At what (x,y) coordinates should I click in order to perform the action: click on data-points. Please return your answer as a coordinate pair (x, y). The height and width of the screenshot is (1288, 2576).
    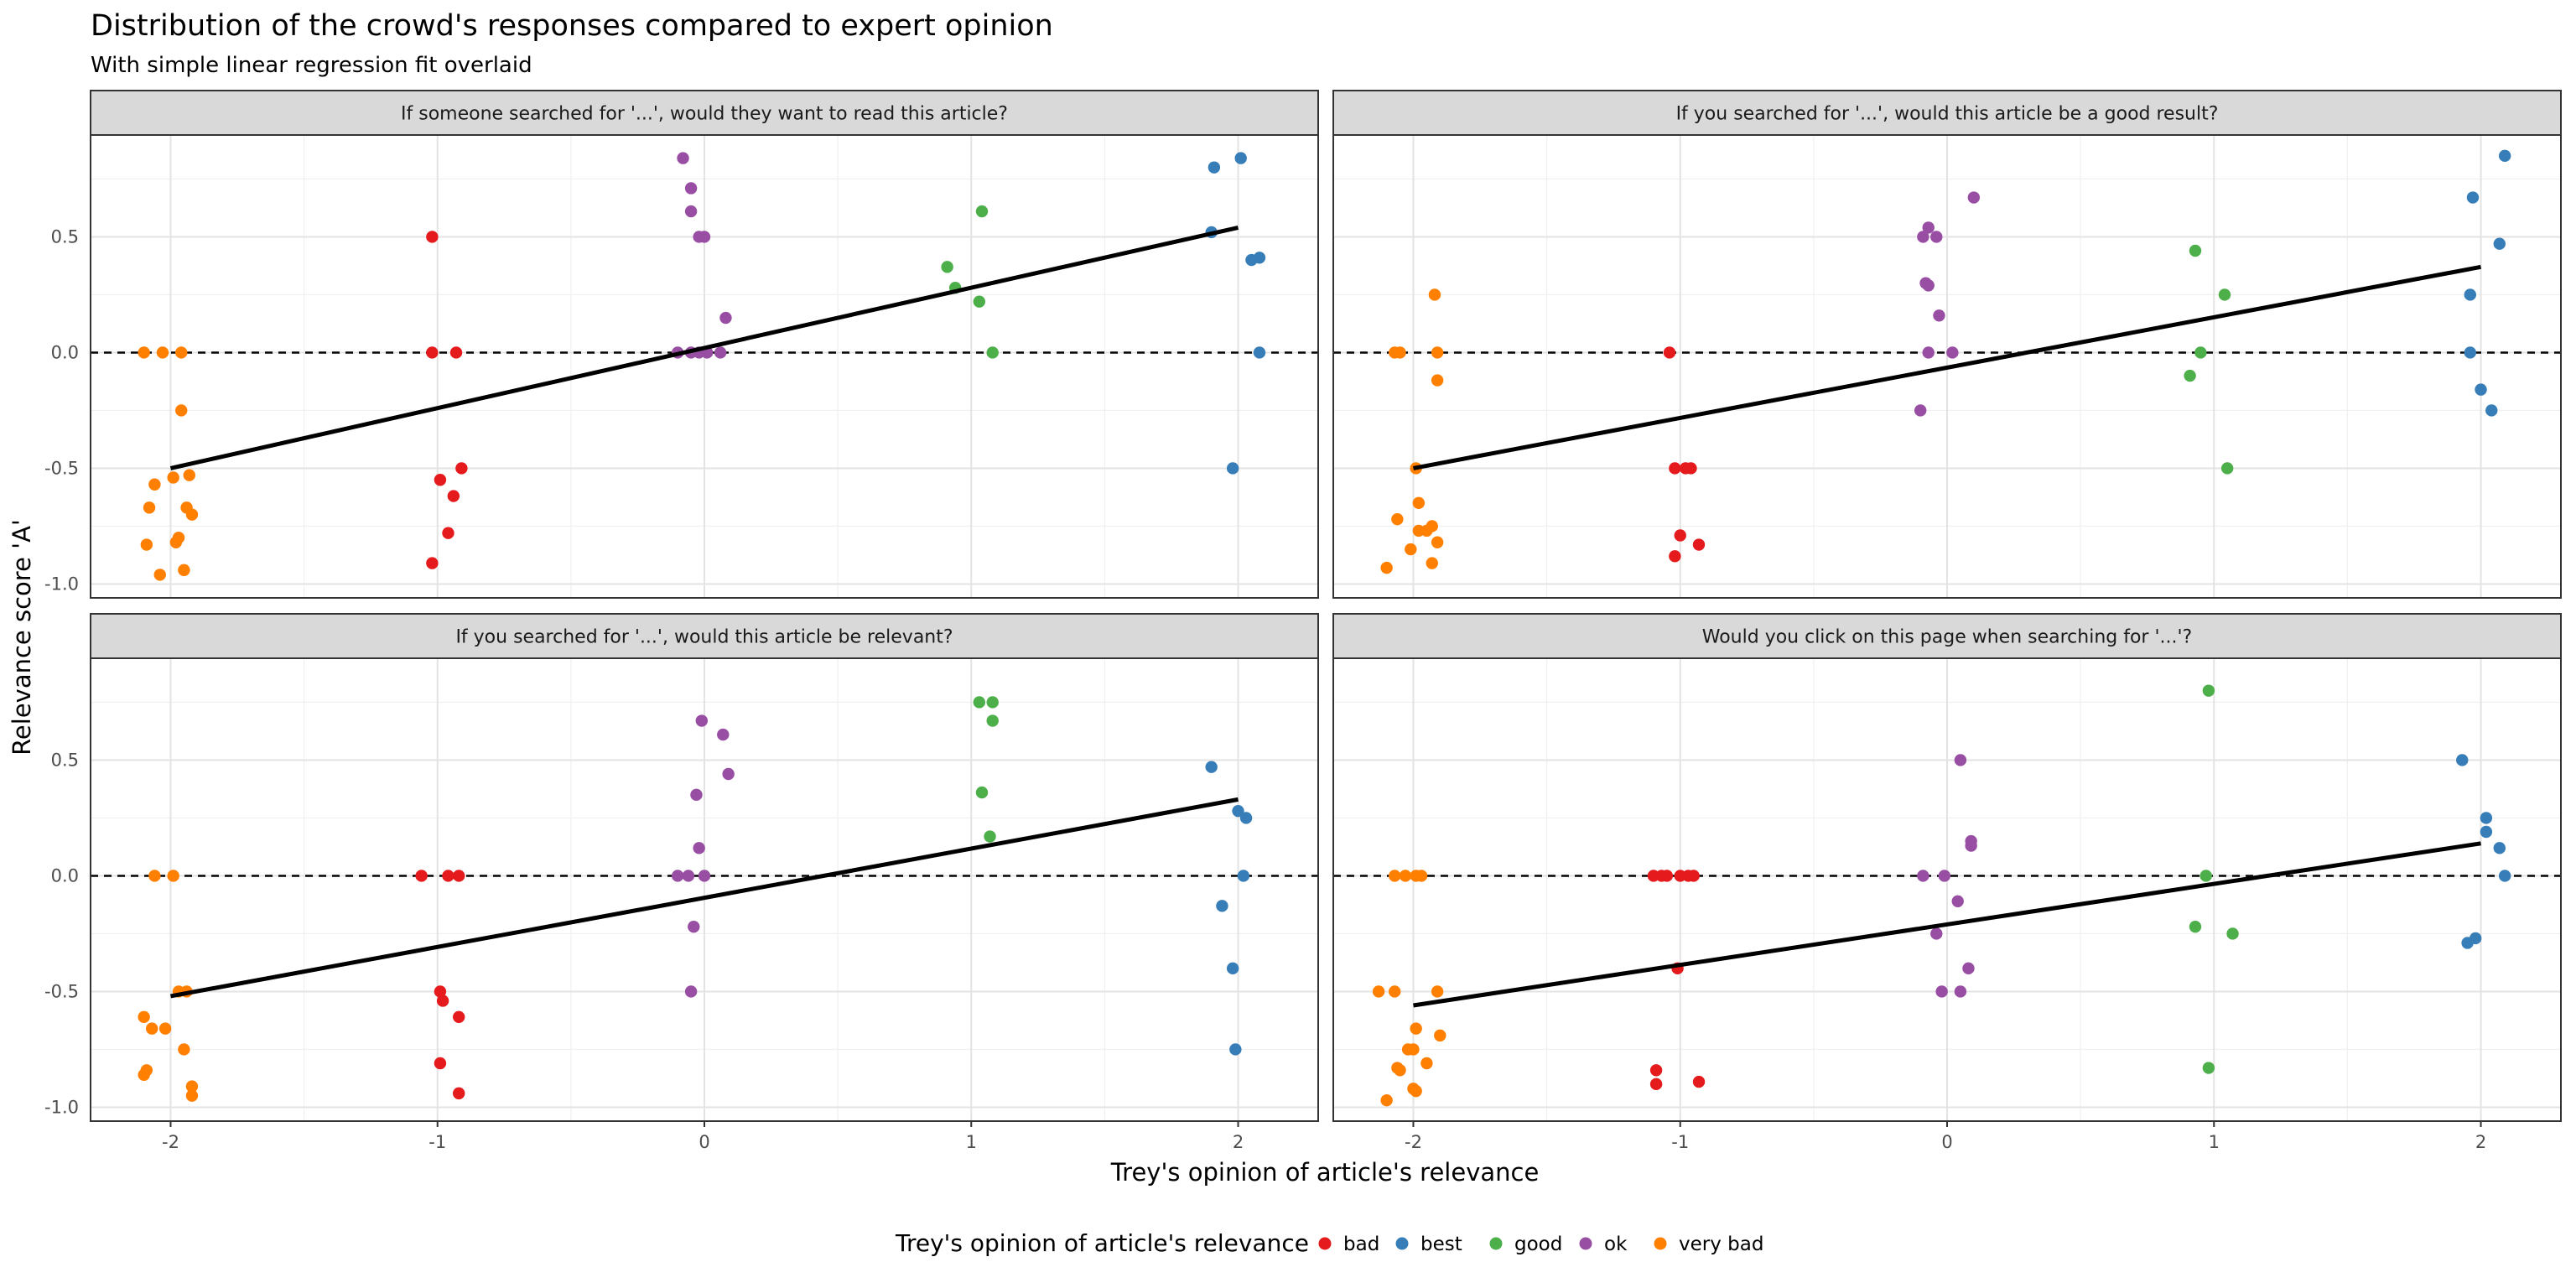
    Looking at the image, I should click on (695, 899).